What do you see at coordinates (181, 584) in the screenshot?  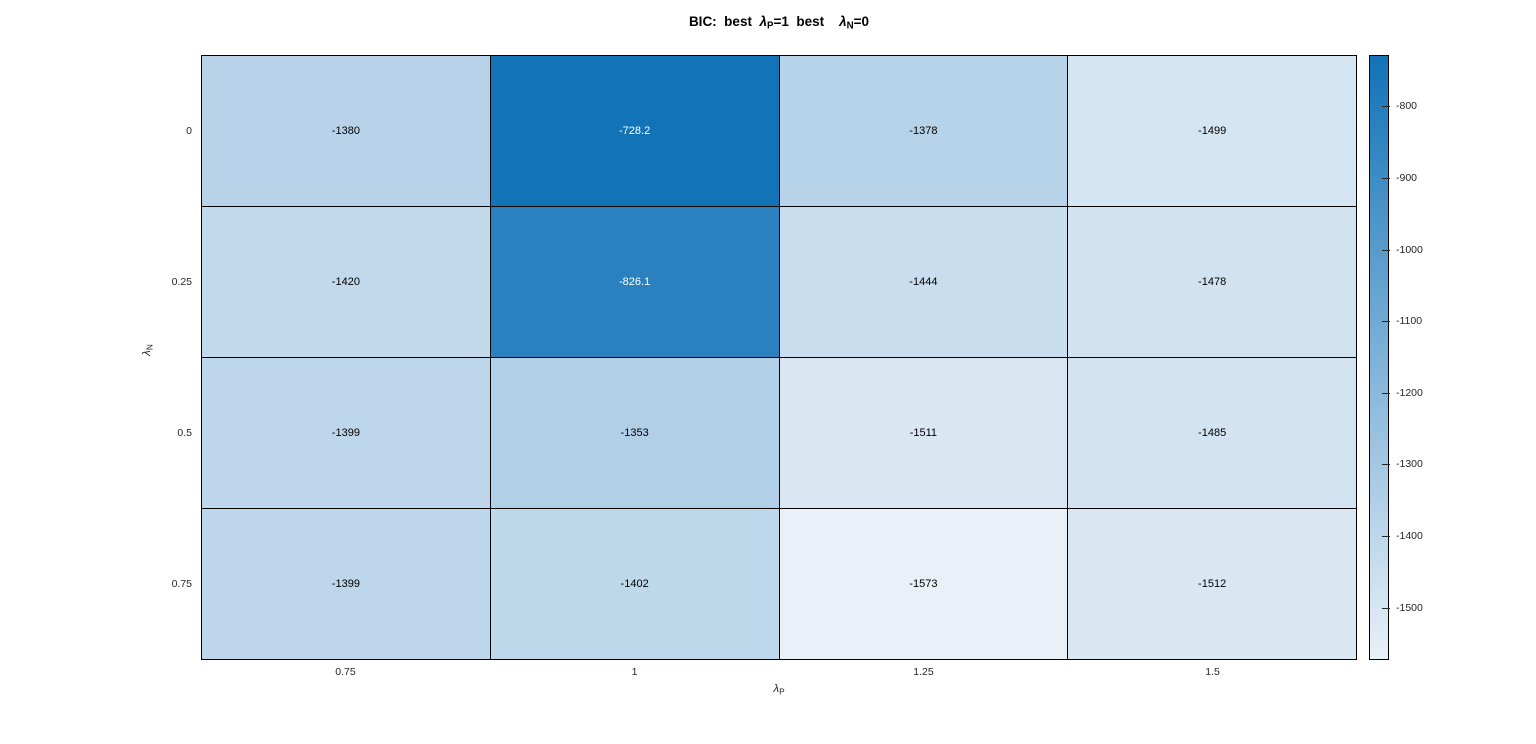 I see `y-tick-label: 0.75` at bounding box center [181, 584].